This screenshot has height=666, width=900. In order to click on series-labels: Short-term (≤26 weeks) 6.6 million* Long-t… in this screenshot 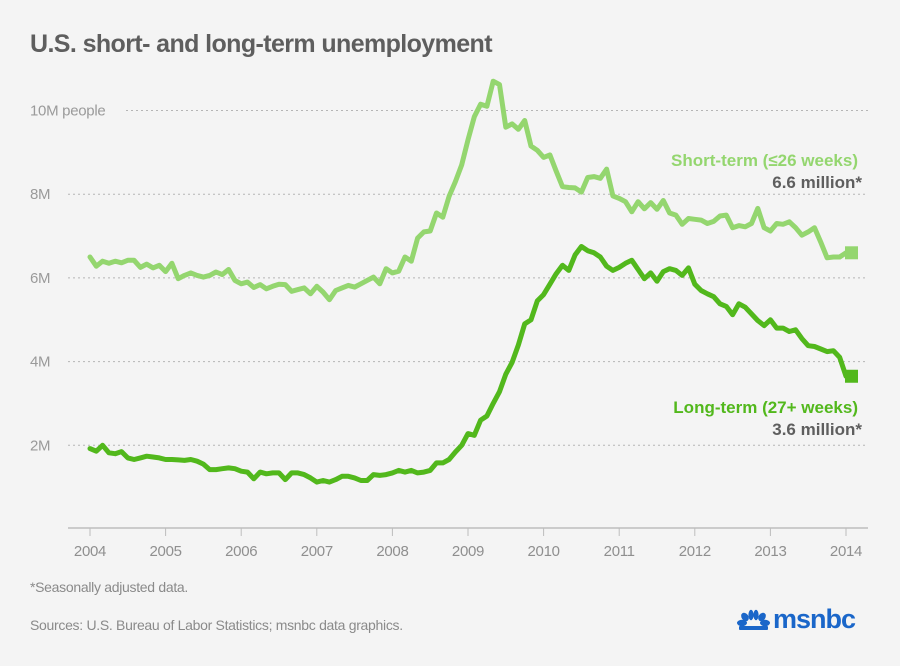, I will do `click(766, 295)`.